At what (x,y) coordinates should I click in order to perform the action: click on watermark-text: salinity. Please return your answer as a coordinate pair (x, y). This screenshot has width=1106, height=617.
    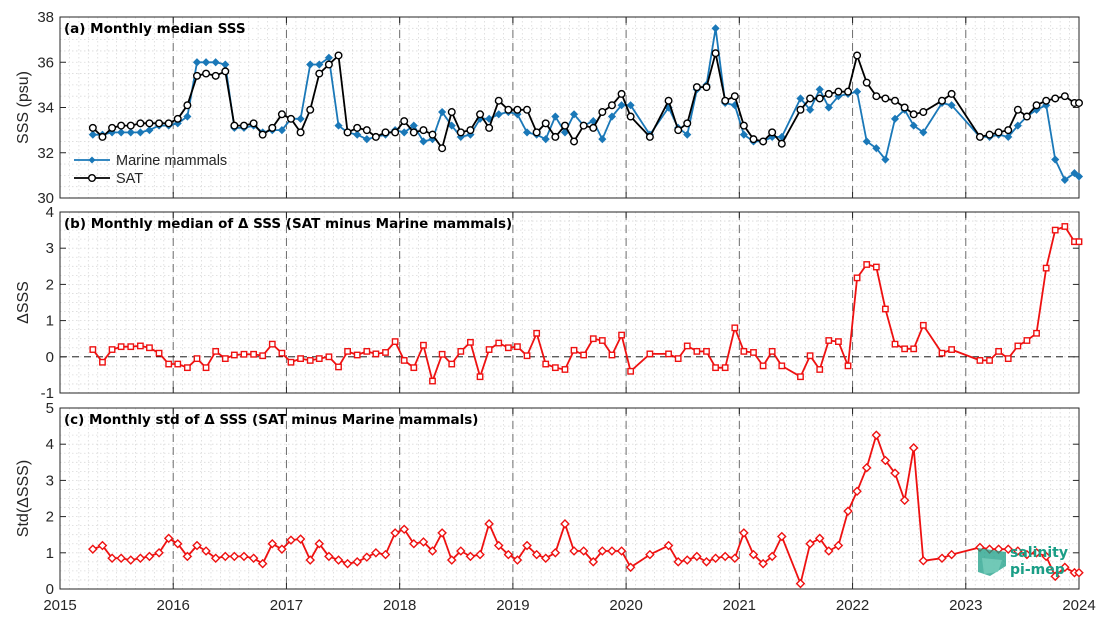
    Looking at the image, I should click on (1039, 553).